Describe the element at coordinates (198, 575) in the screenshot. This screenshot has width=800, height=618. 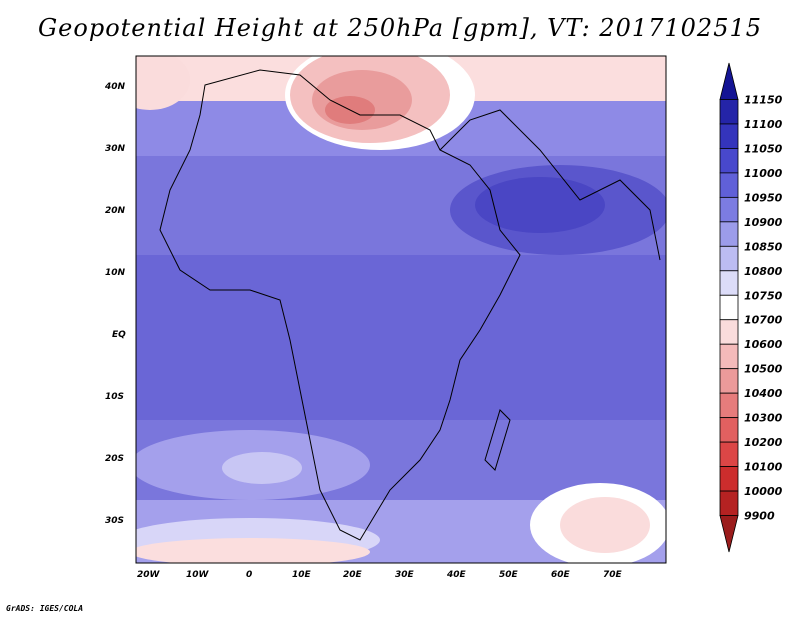
I see `lon-label-10w: 10W` at that location.